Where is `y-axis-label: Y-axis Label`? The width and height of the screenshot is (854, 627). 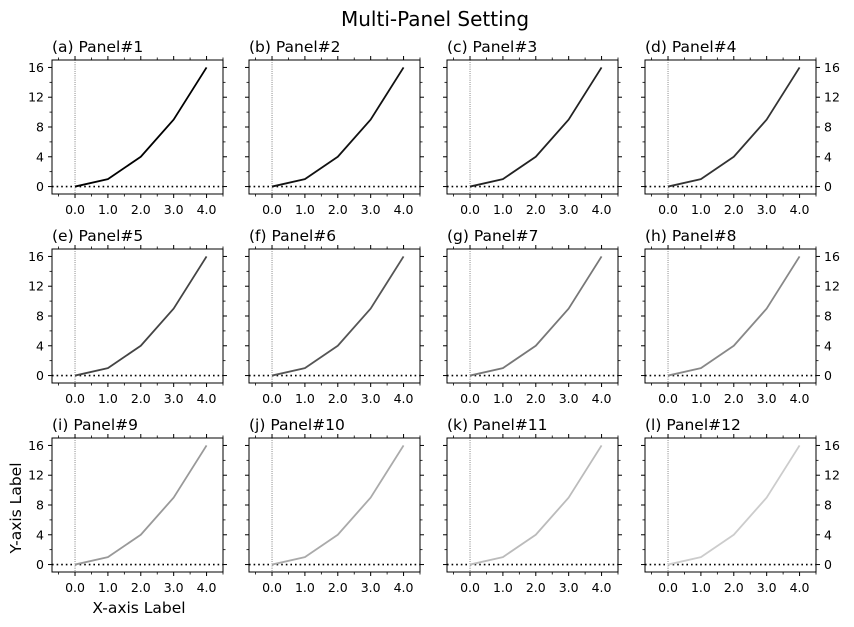 y-axis-label: Y-axis Label is located at coordinates (16, 508).